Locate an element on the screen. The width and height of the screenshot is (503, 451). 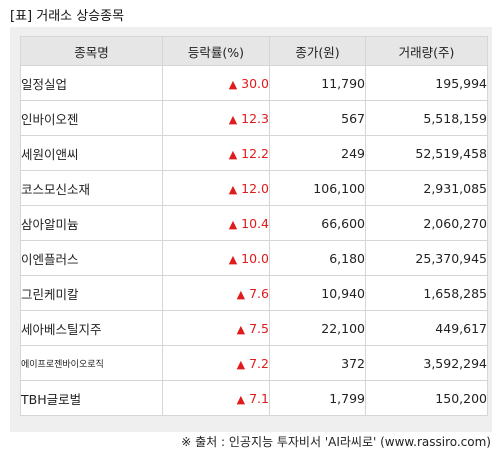
stock-name: 그린케미칼 is located at coordinates (91, 293).